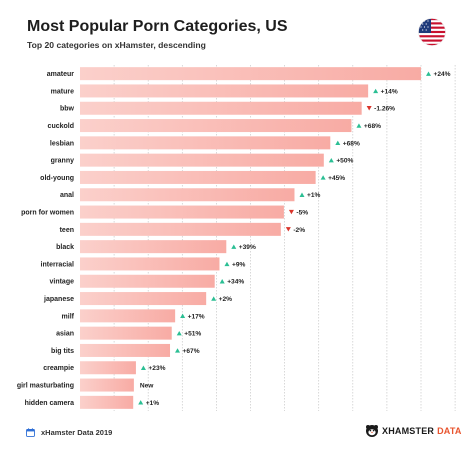  I want to click on category-label: interracial, so click(58, 264).